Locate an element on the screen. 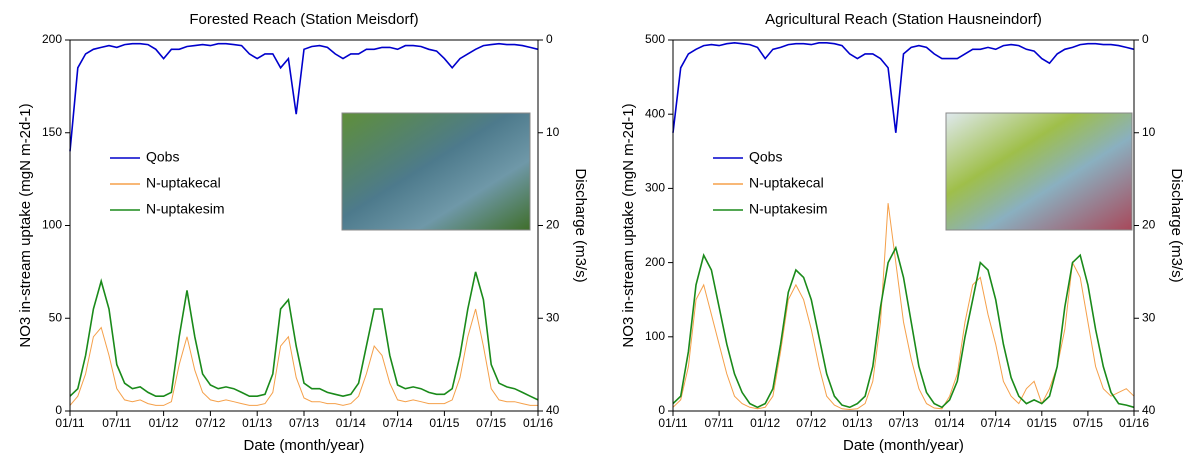 This screenshot has height=457, width=1197. y-tick-label: 400 is located at coordinates (655, 113).